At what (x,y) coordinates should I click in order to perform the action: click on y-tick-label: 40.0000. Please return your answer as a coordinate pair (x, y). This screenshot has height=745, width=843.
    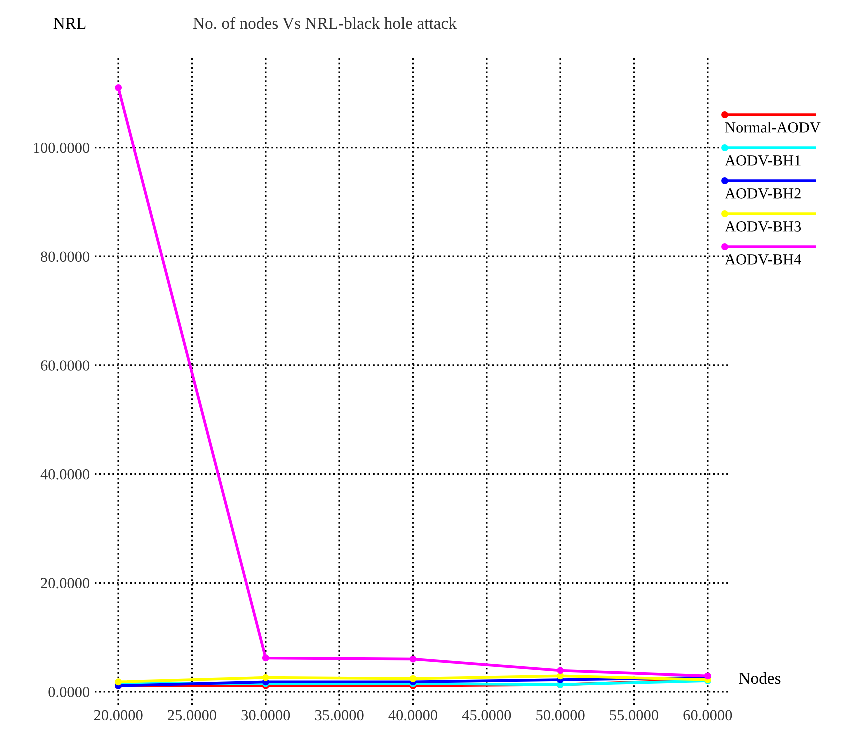
    Looking at the image, I should click on (65, 474).